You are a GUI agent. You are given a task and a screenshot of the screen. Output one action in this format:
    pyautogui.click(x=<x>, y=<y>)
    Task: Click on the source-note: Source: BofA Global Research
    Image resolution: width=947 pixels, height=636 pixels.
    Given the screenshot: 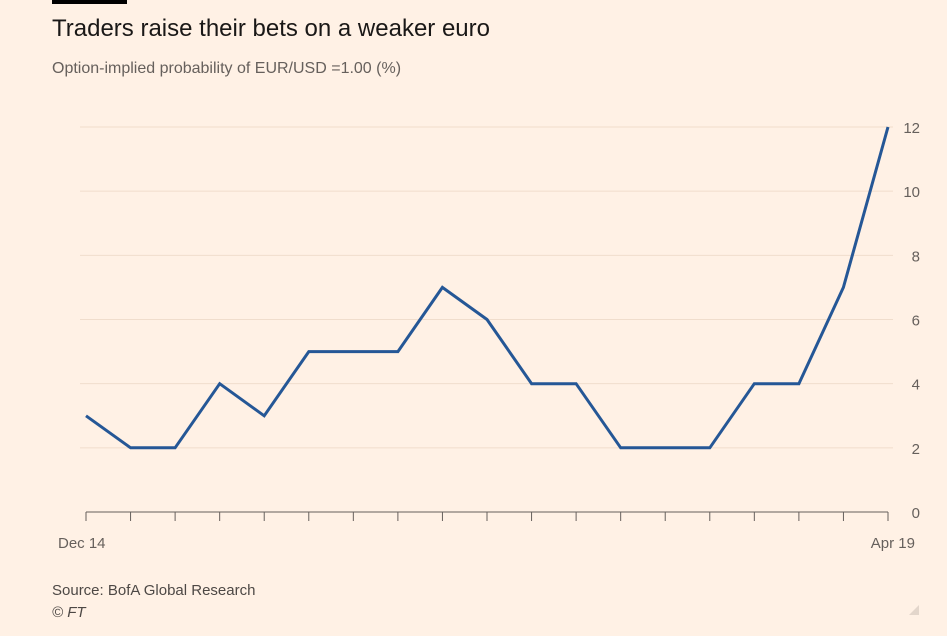 What is the action you would take?
    pyautogui.click(x=154, y=590)
    